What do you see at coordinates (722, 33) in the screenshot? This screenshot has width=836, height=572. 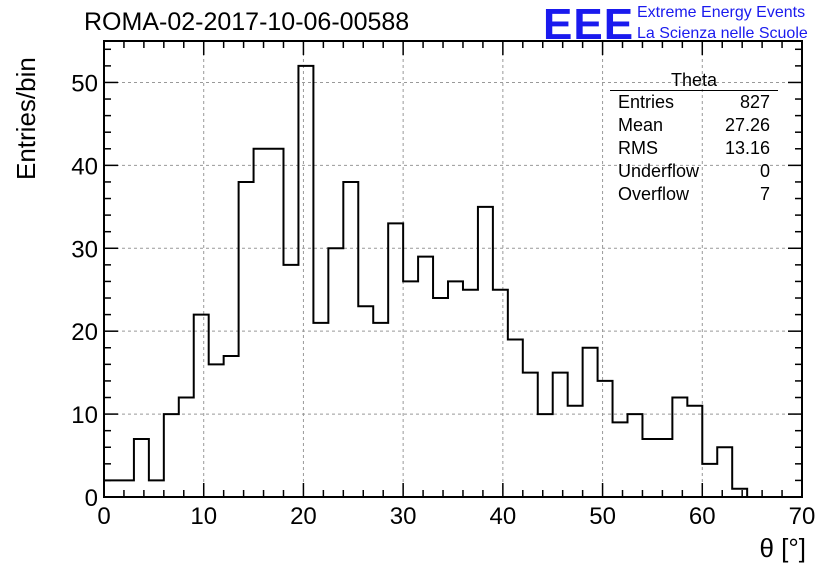 I see `logo-subtitle-2: La Scienza nelle Scuole` at bounding box center [722, 33].